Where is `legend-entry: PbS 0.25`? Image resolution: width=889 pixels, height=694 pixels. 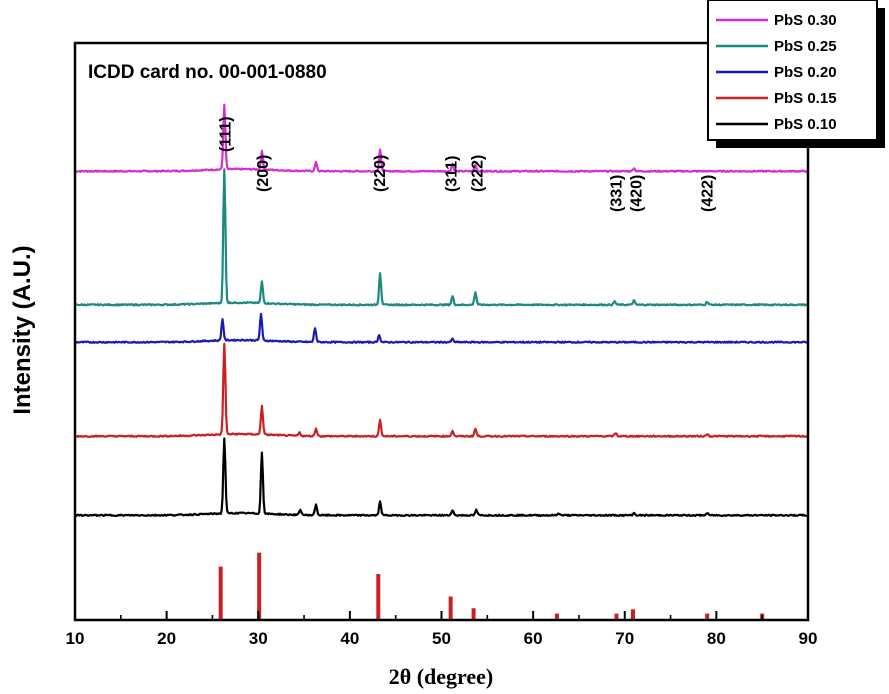 legend-entry: PbS 0.25 is located at coordinates (805, 46).